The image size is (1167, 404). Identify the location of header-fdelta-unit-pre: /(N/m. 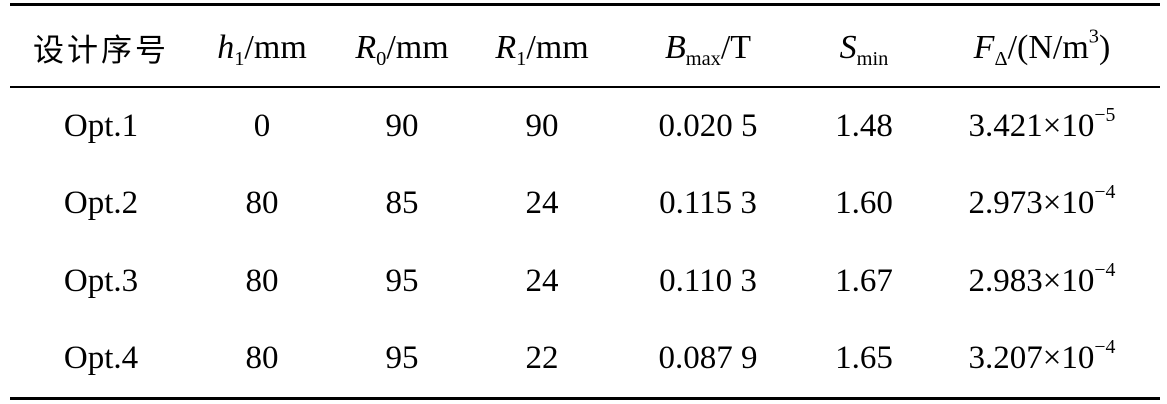
(1048, 47).